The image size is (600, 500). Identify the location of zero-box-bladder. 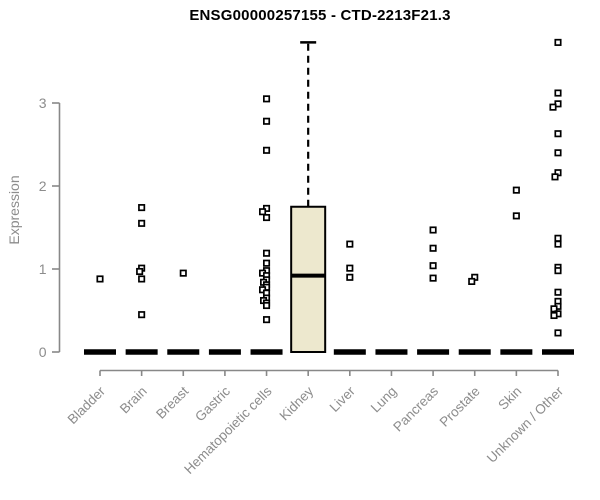
(100, 352).